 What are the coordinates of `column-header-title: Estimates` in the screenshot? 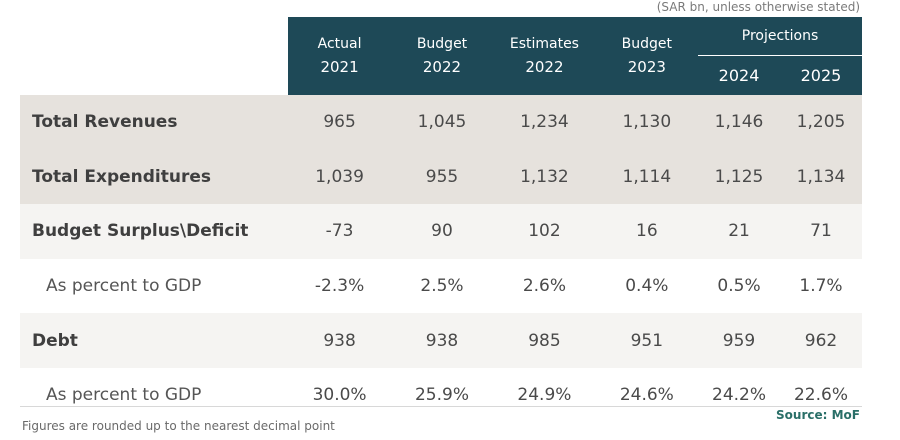 It's located at (544, 44).